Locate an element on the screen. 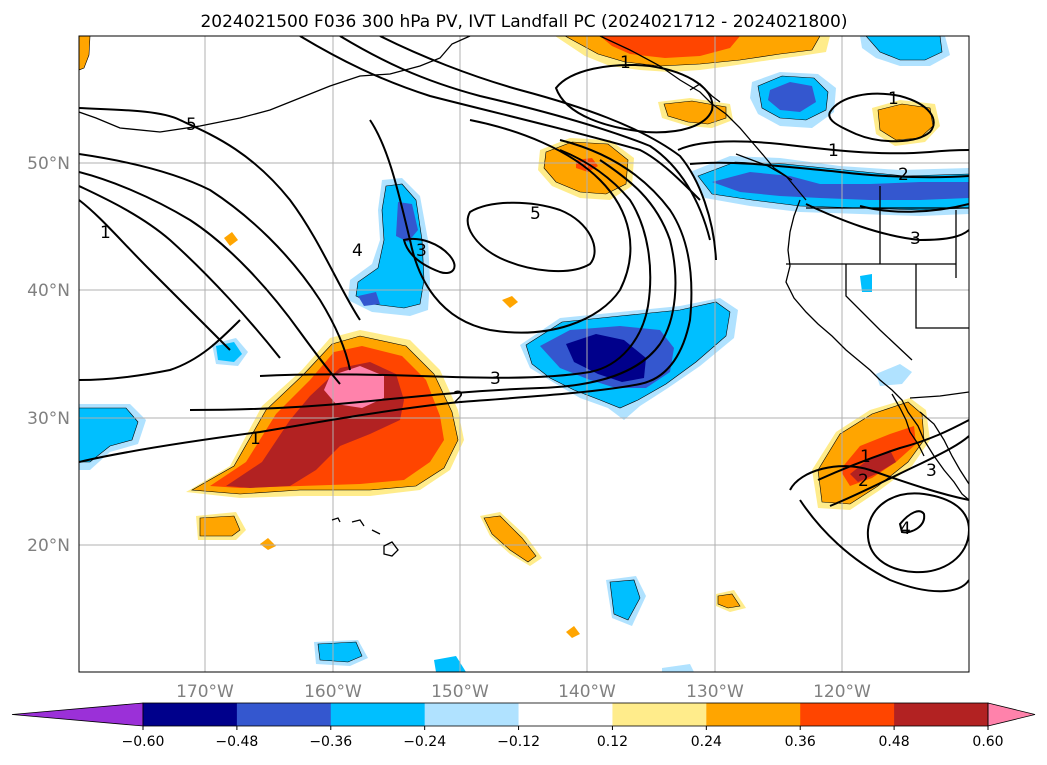 Image resolution: width=1047 pixels, height=765 pixels. contour-label-2-east: 2 is located at coordinates (903, 175).